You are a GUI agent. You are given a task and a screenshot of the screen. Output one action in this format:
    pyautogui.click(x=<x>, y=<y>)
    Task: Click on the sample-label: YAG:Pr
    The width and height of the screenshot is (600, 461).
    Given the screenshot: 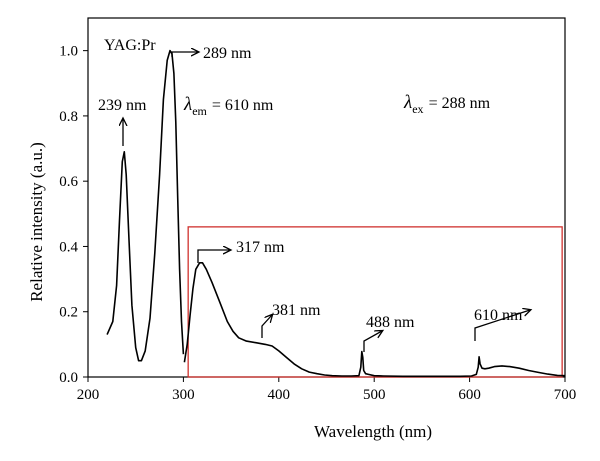 What is the action you would take?
    pyautogui.click(x=130, y=45)
    